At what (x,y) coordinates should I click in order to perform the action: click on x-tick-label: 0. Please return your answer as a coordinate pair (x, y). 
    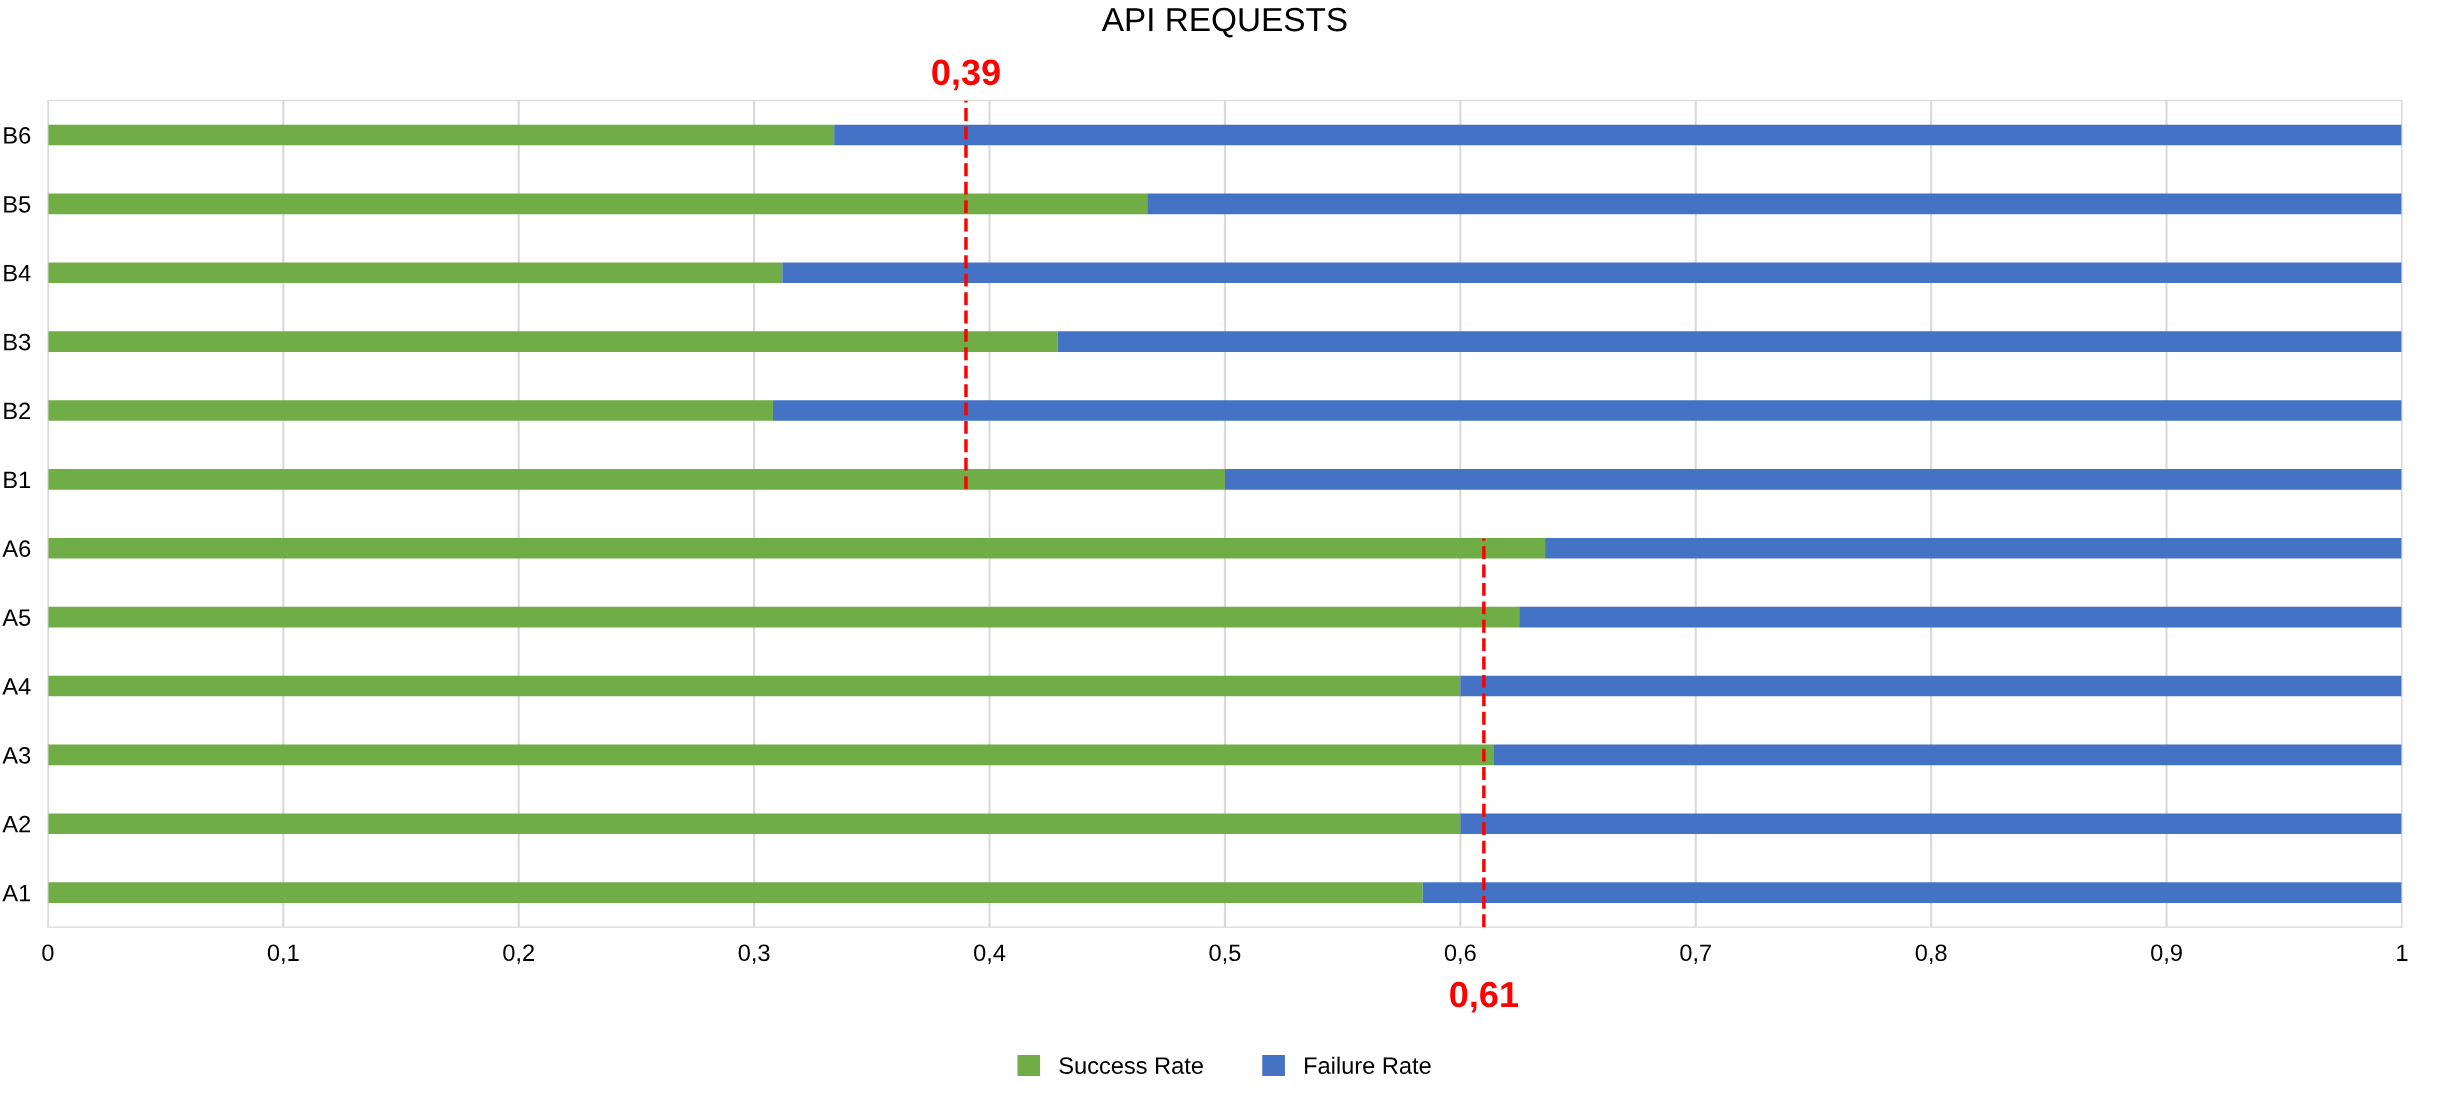
    Looking at the image, I should click on (48, 953).